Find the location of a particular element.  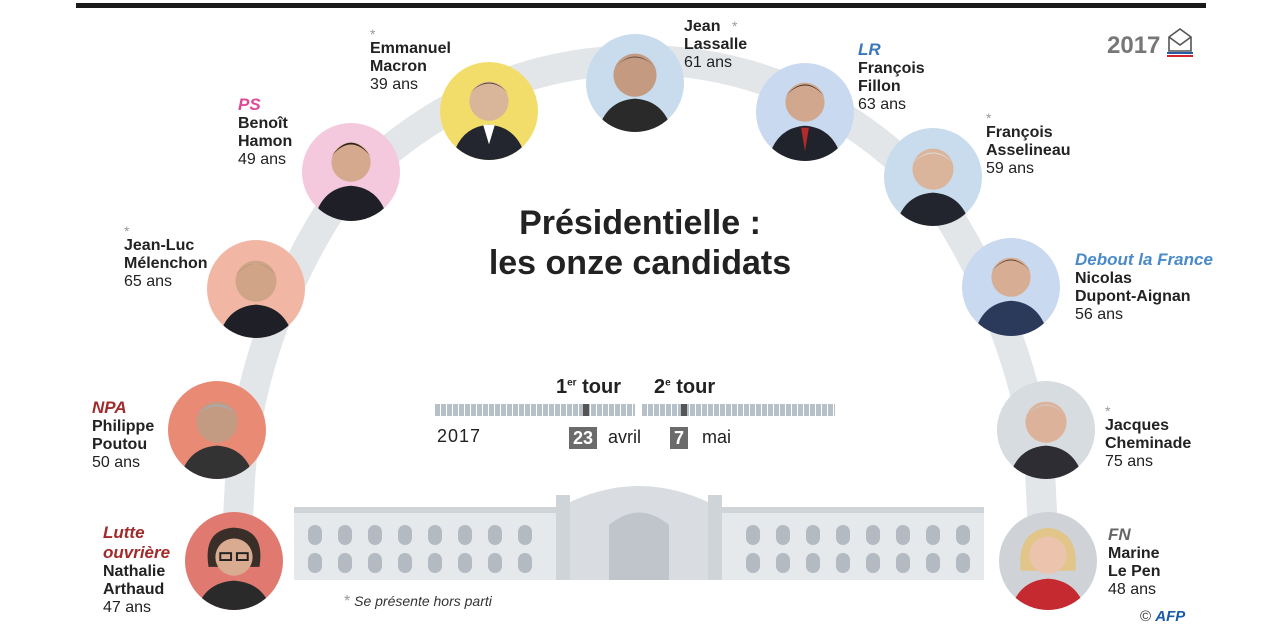

candidate-first-name: Jean is located at coordinates (702, 26).